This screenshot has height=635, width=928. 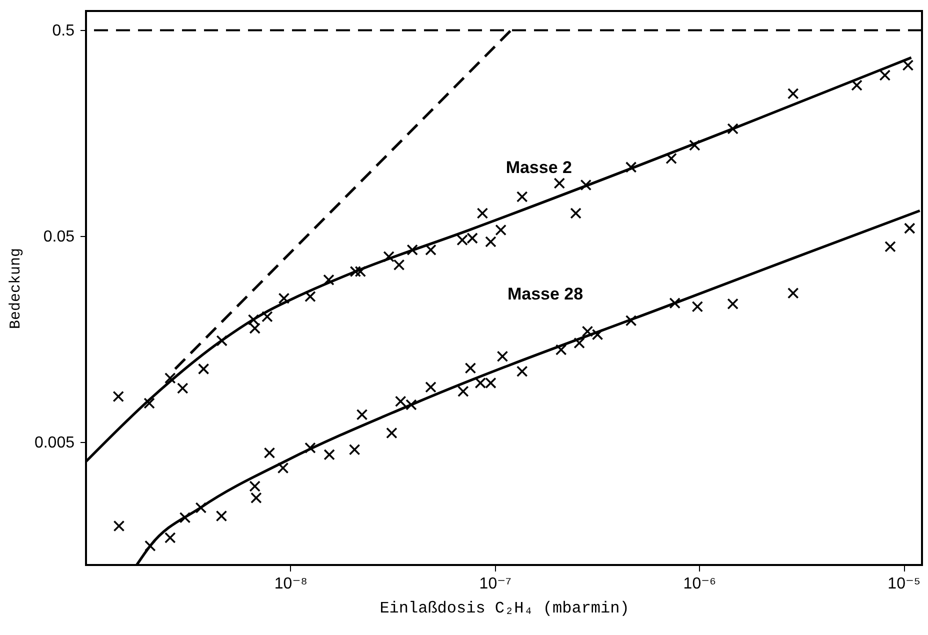 I want to click on series-label: Masse 28, so click(x=545, y=294).